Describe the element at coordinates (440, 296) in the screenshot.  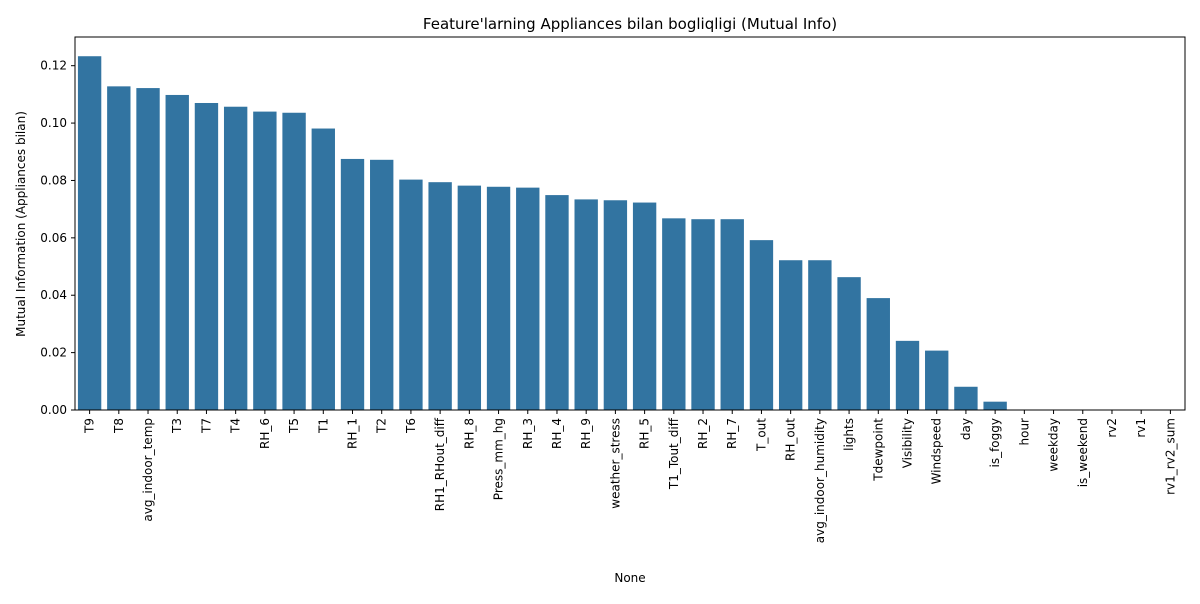
I see `bar-RH1_RHout_diff` at that location.